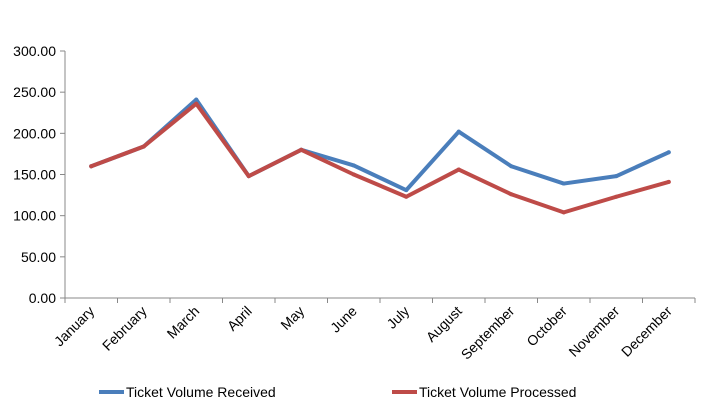 The width and height of the screenshot is (711, 417). Describe the element at coordinates (38, 257) in the screenshot. I see `y-tick-label: 50.00` at that location.